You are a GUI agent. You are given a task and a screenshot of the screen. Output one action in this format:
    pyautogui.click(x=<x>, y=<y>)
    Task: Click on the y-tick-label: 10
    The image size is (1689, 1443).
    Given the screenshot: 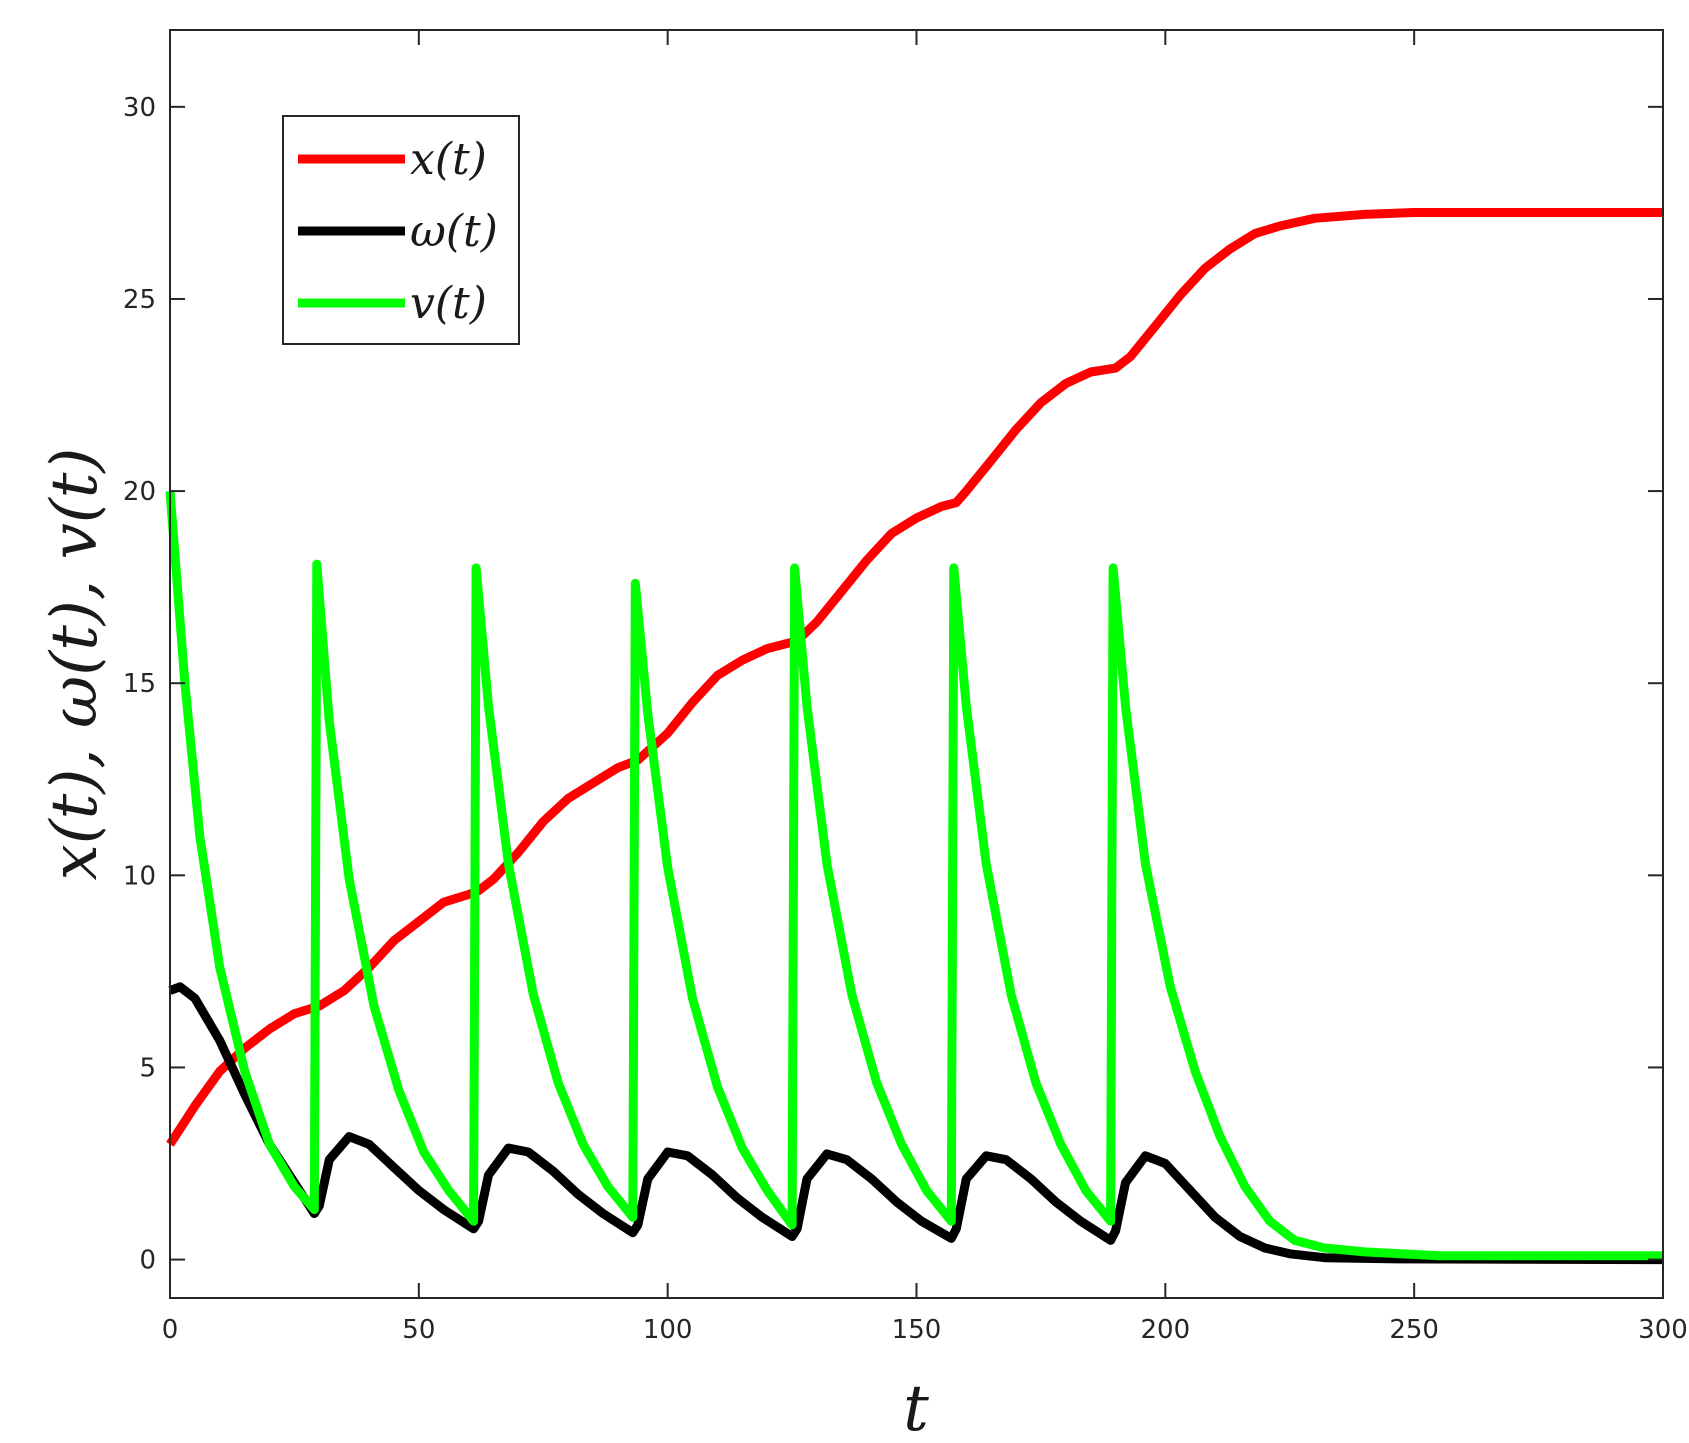 What is the action you would take?
    pyautogui.click(x=139, y=876)
    